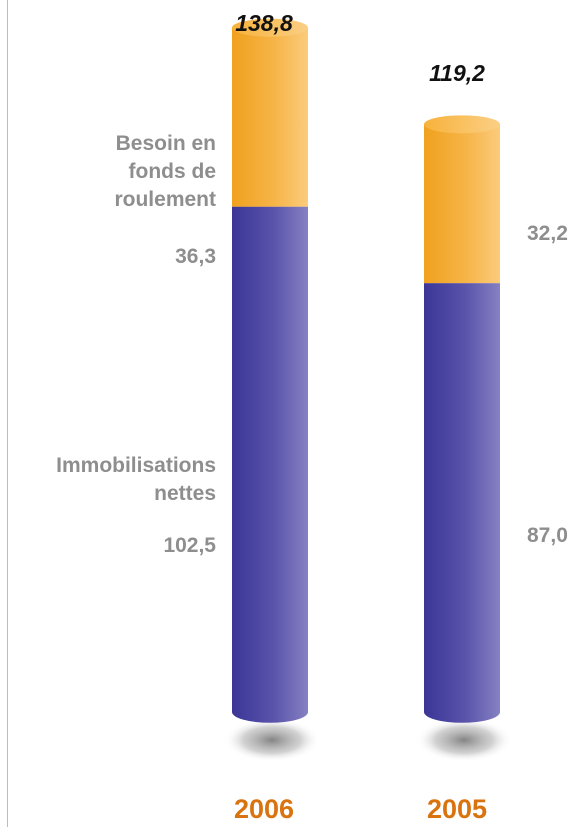  Describe the element at coordinates (270, 117) in the screenshot. I see `bar-bfr-2006` at that location.